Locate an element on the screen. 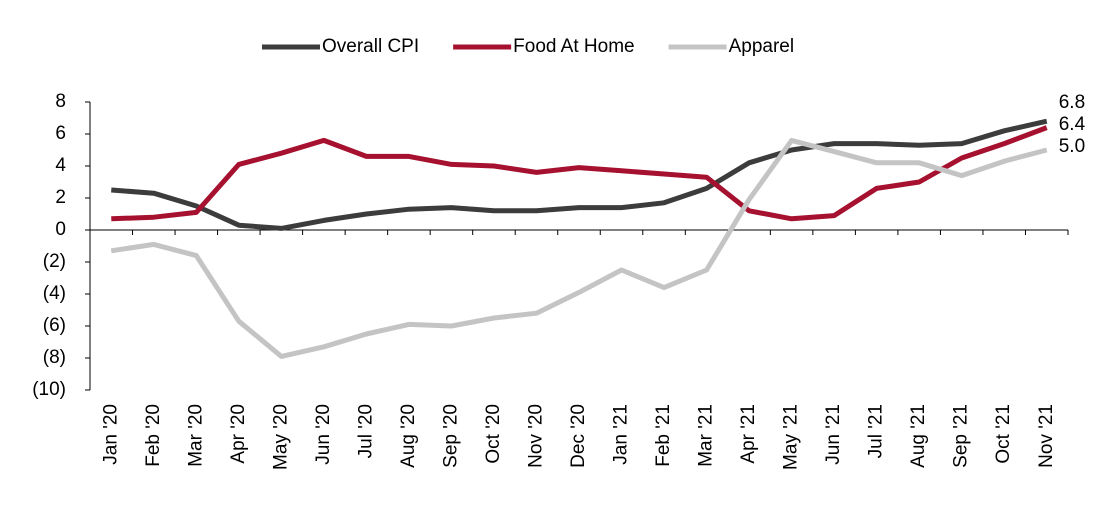 Image resolution: width=1109 pixels, height=508 pixels. y-tick-label: 6 is located at coordinates (60, 133).